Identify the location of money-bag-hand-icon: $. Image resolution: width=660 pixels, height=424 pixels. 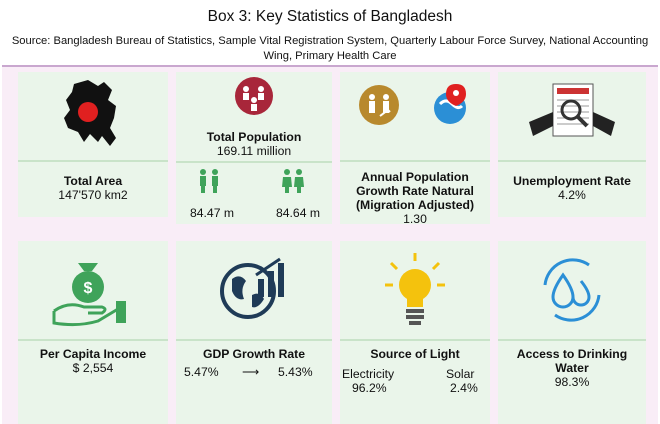
(89, 295).